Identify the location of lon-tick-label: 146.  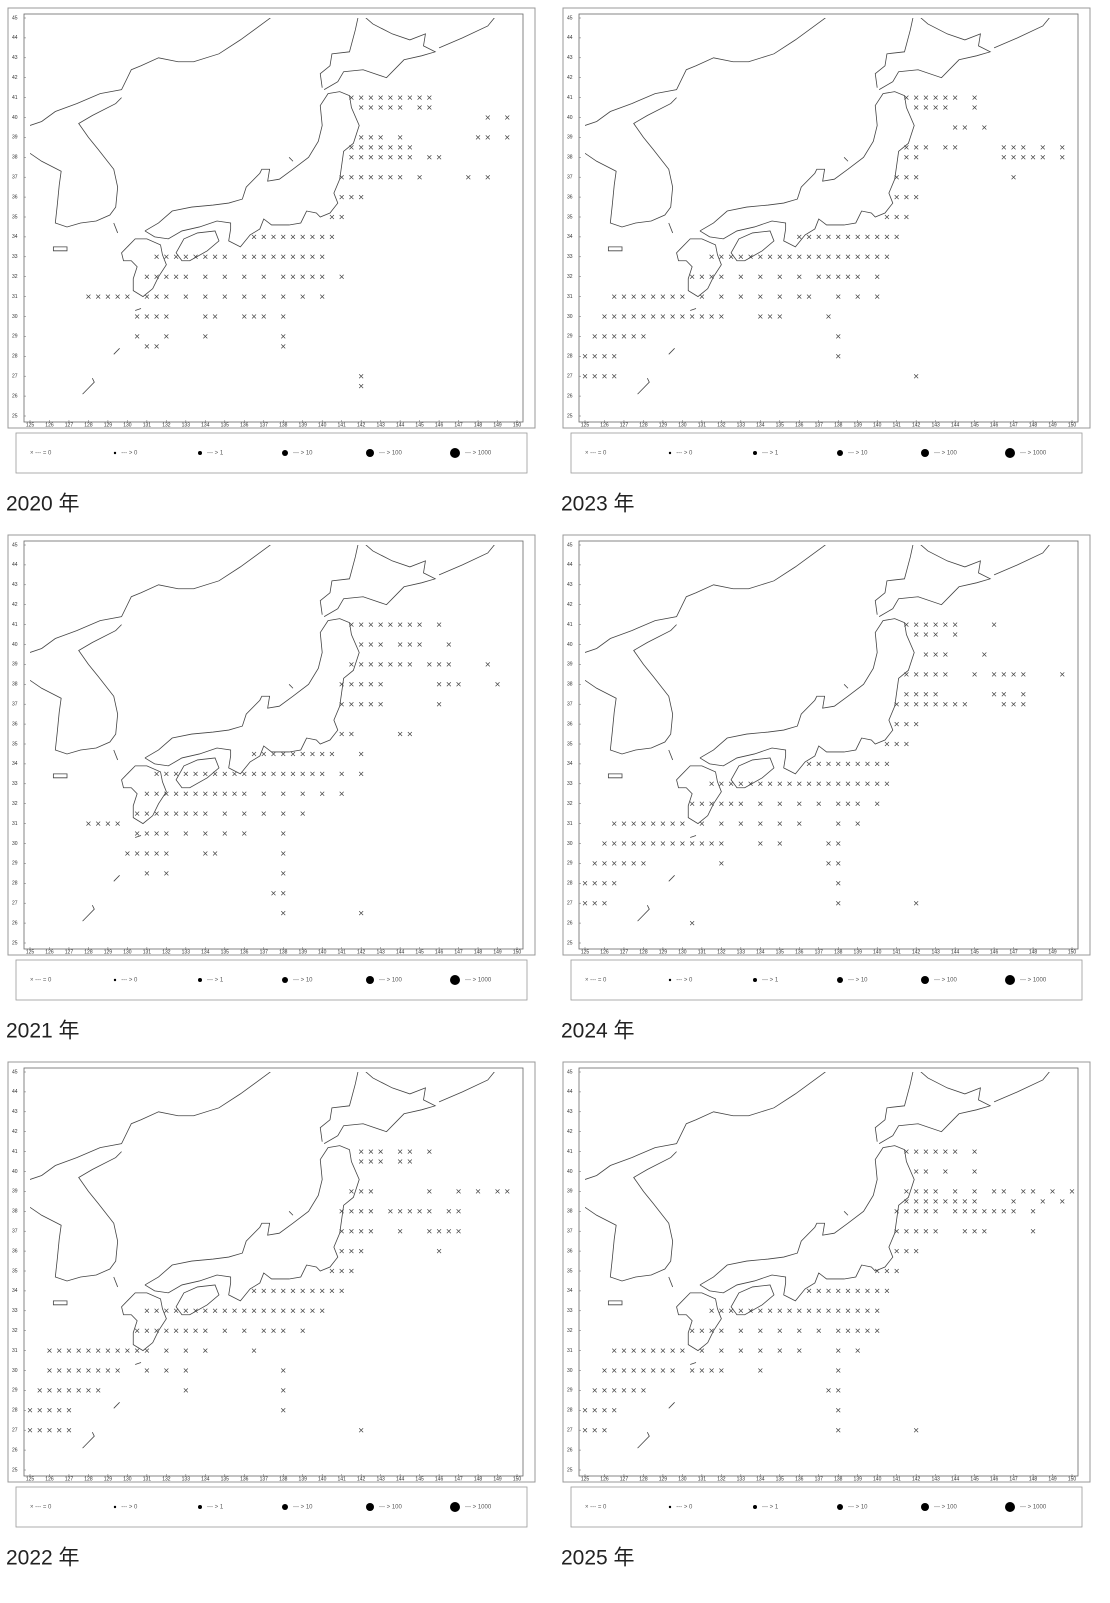
(994, 1479).